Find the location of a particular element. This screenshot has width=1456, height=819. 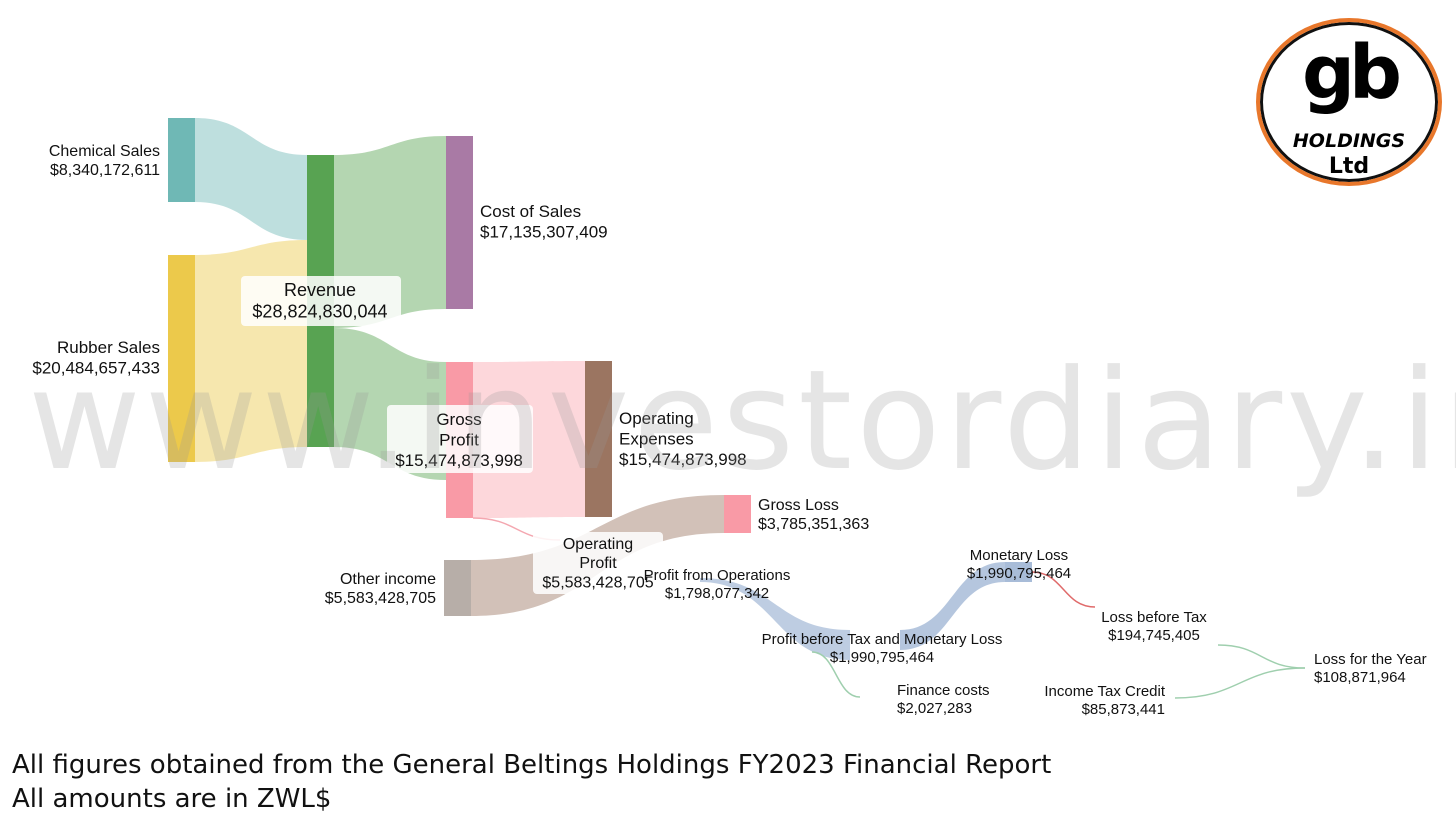

node-value-monetary-loss: $1,990,795,464 is located at coordinates (1019, 573).